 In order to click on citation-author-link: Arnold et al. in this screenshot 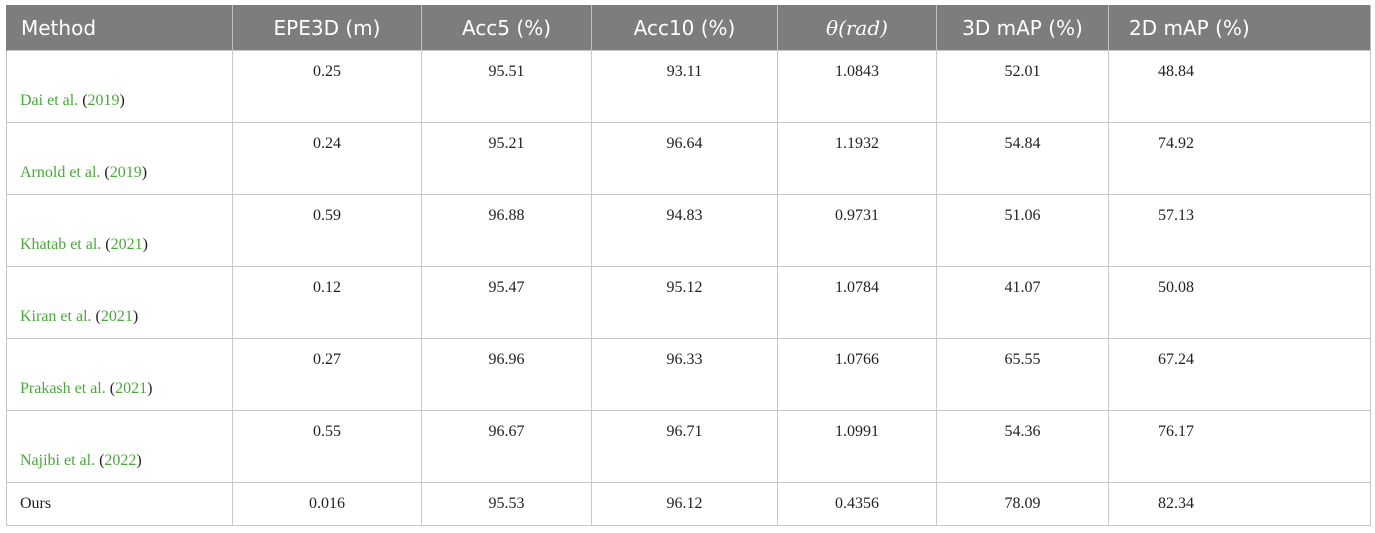, I will do `click(60, 172)`.